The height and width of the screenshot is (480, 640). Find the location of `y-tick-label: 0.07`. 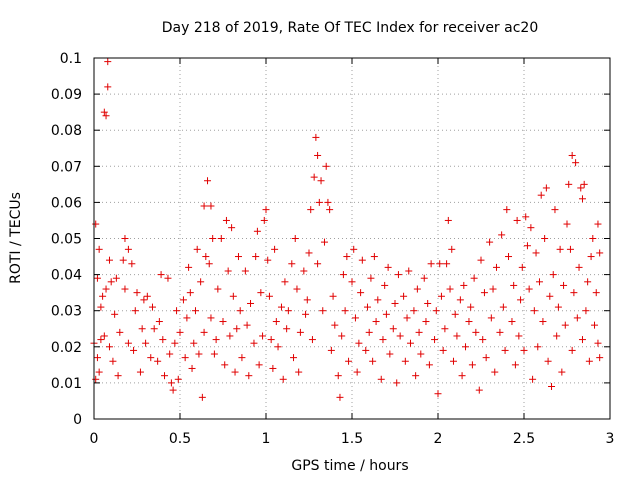

y-tick-label: 0.07 is located at coordinates (66, 167).